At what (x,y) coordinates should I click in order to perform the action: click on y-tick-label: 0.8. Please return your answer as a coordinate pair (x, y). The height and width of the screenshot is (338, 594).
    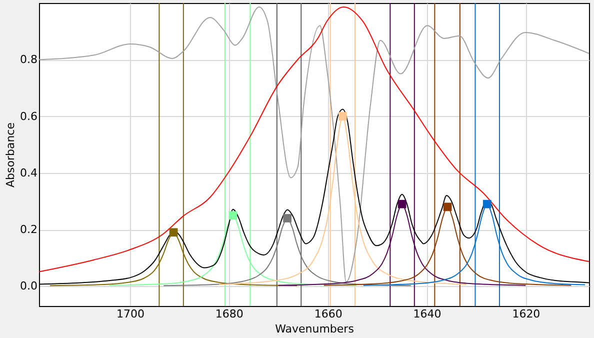
    Looking at the image, I should click on (29, 59).